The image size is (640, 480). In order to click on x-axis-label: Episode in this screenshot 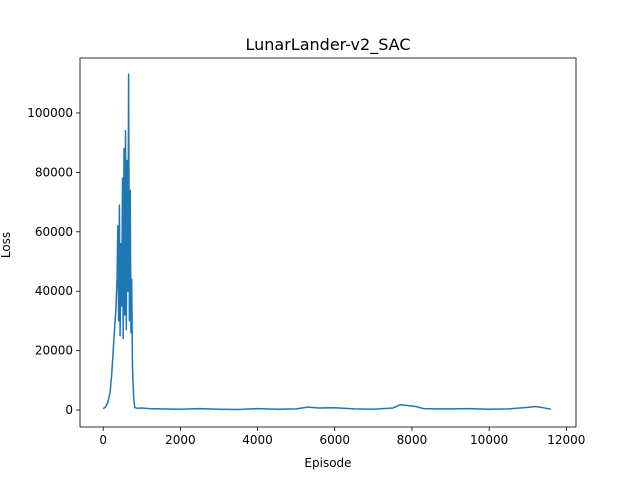, I will do `click(327, 463)`.